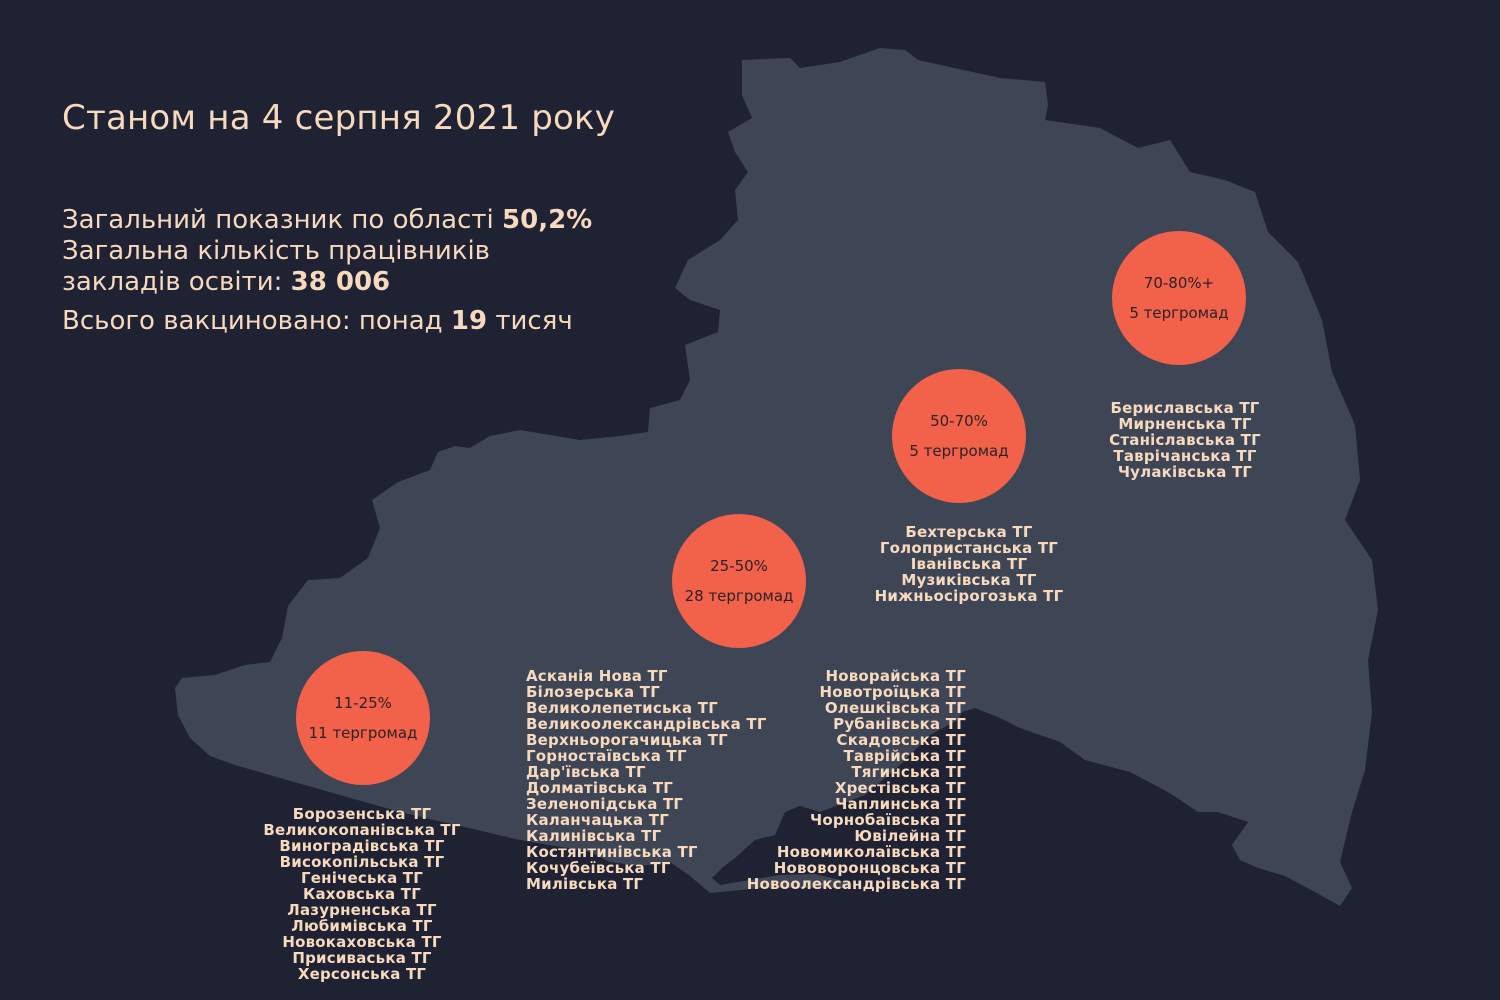 Image resolution: width=1500 pixels, height=1000 pixels. Describe the element at coordinates (547, 220) in the screenshot. I see `overall-rate-value: 50,2%` at that location.